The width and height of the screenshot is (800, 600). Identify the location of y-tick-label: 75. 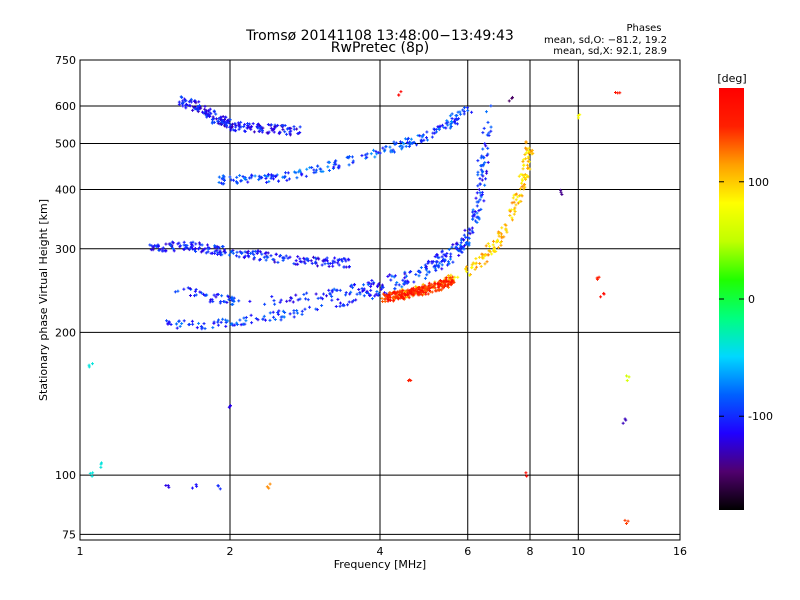
(69, 534).